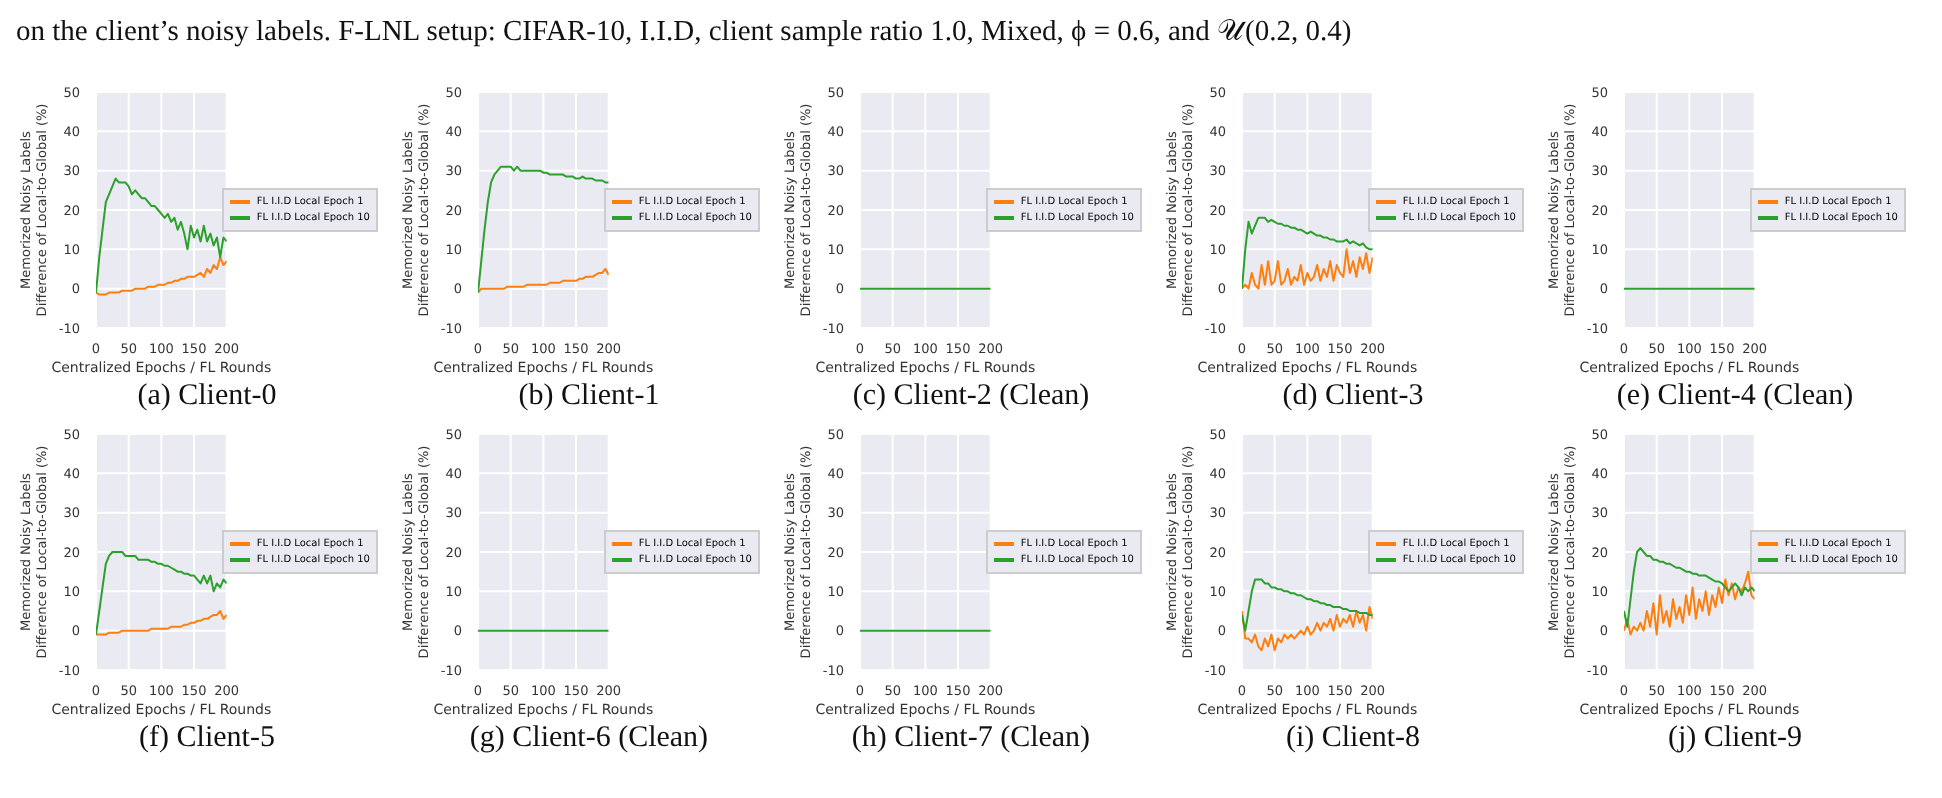 This screenshot has height=798, width=1942. Describe the element at coordinates (971, 739) in the screenshot. I see `text: (h) Client-7 (Clean)` at that location.